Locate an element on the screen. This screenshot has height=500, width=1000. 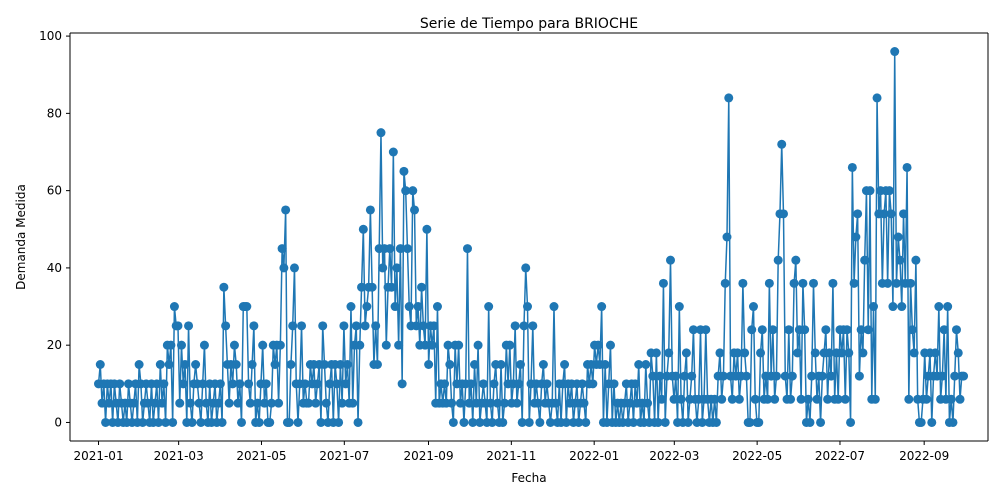
x-tick-label: 2022-09 is located at coordinates (924, 456).